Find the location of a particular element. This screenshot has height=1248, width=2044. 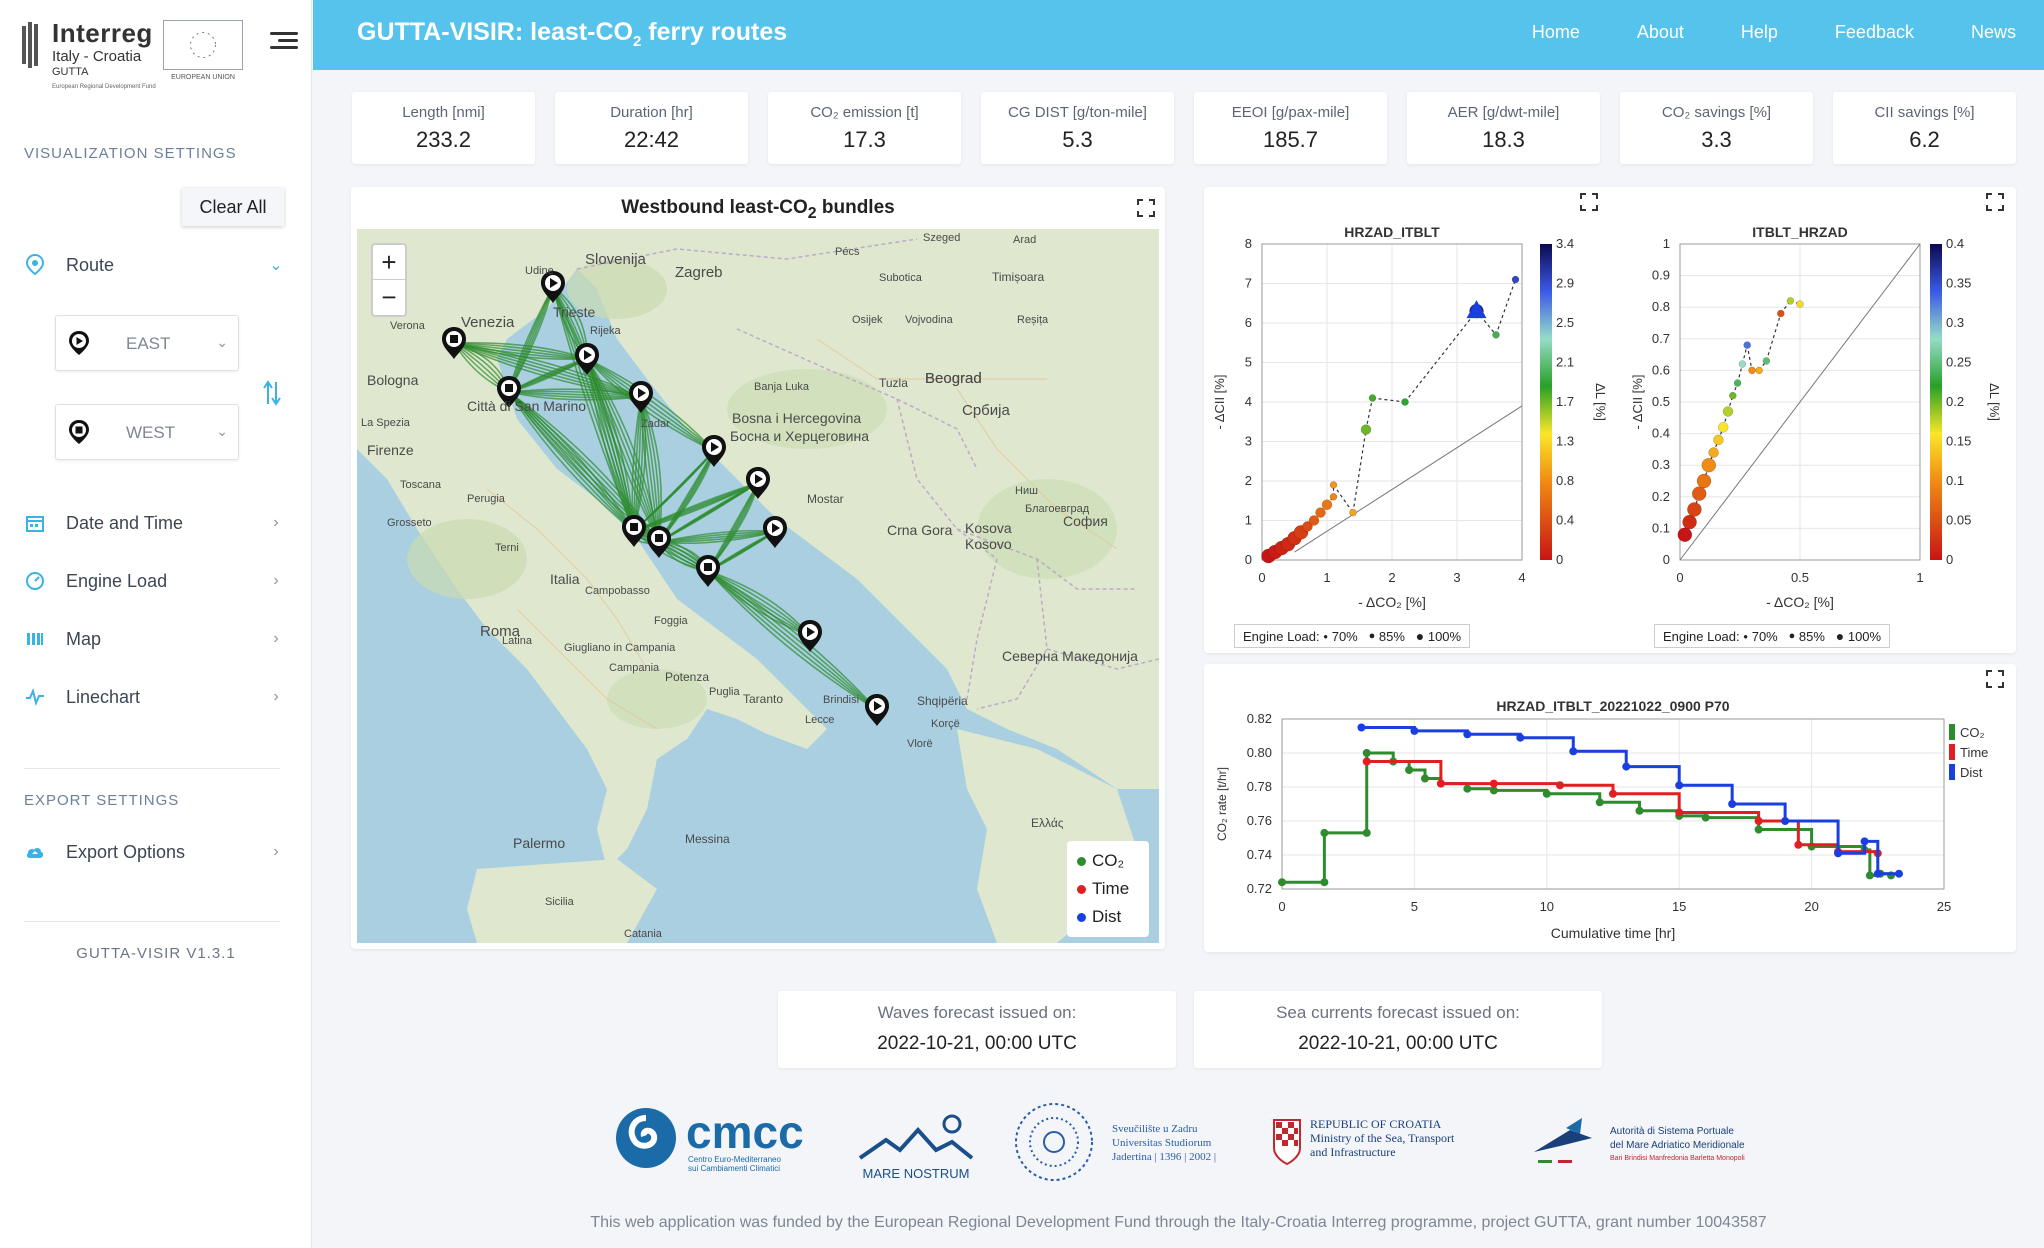

place-label: Timișoara is located at coordinates (1018, 277).